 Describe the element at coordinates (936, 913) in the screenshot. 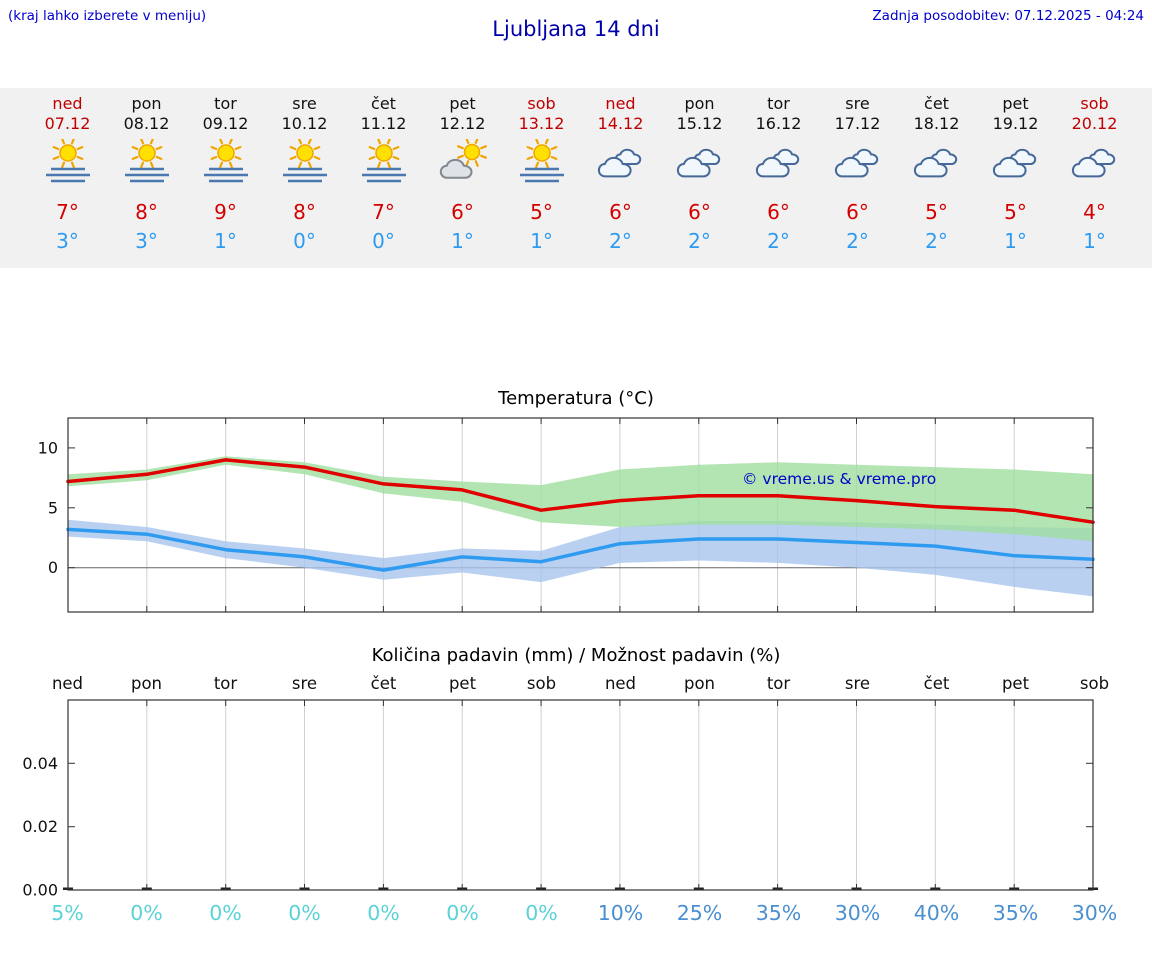

I see `precip-probability: 40%` at that location.